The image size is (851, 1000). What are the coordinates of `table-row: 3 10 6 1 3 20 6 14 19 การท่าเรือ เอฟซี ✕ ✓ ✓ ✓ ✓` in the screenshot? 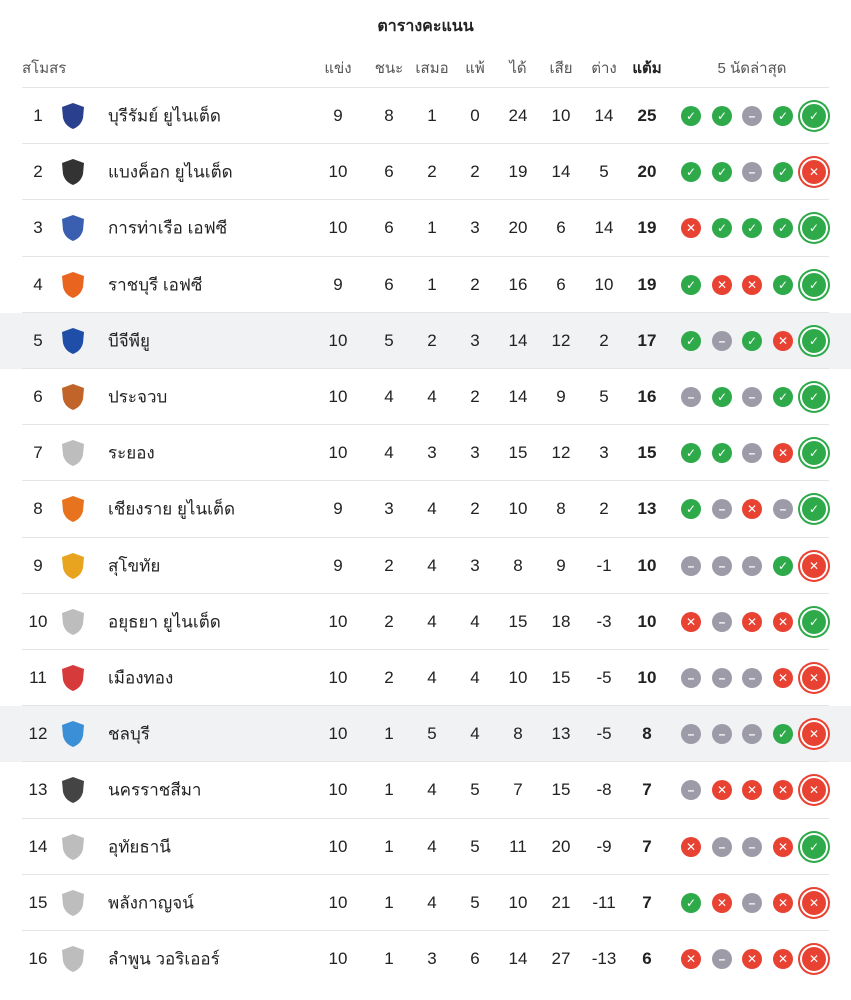 It's located at (425, 228).